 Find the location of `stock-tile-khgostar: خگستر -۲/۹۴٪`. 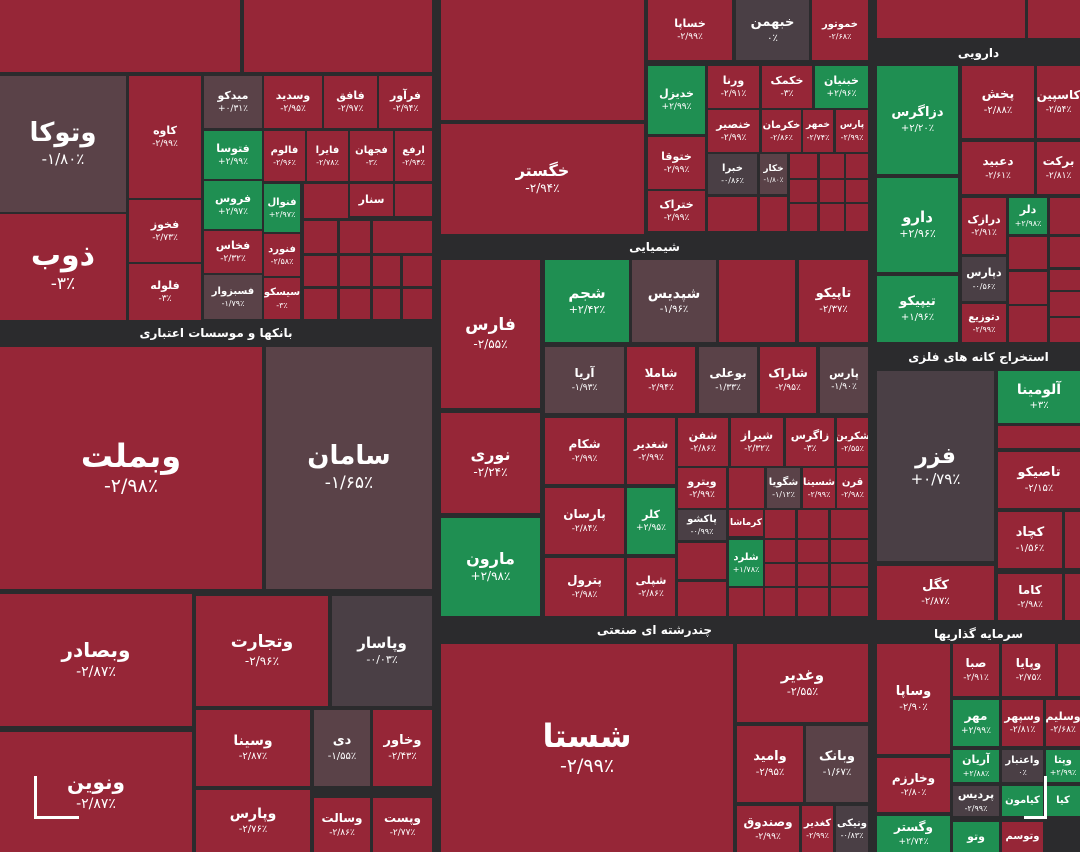

stock-tile-khgostar: خگستر -۲/۹۴٪ is located at coordinates (542, 179).